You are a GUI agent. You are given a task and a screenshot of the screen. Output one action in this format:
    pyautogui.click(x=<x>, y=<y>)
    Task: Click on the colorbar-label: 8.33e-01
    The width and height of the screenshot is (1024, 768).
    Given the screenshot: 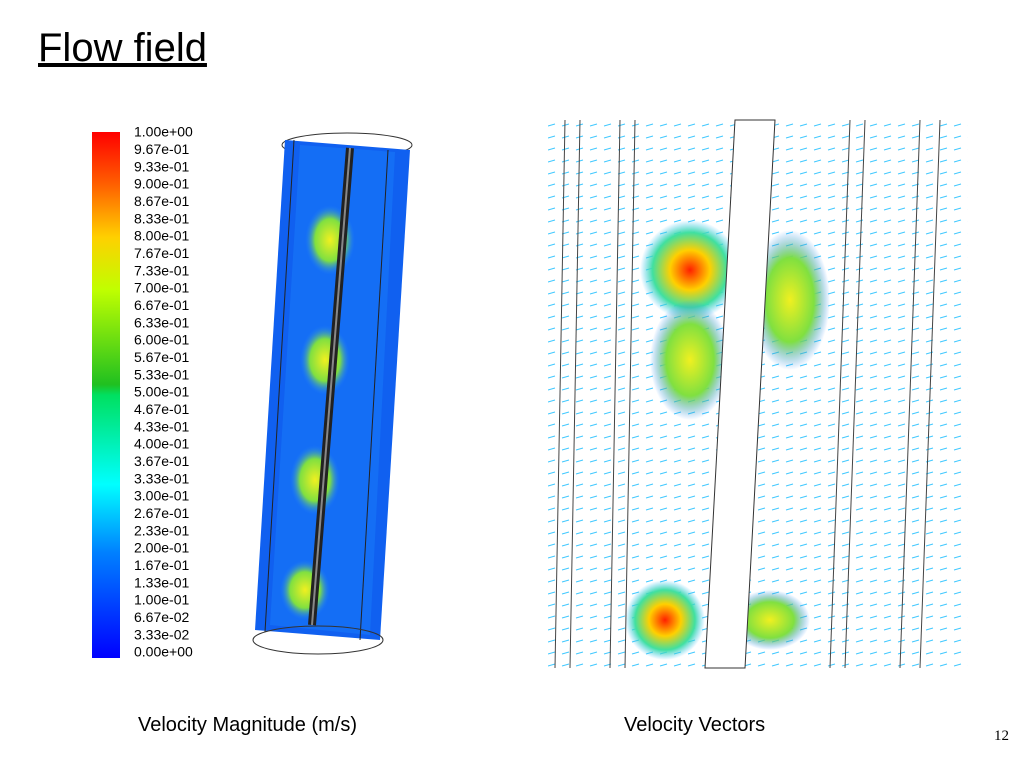 What is the action you would take?
    pyautogui.click(x=161, y=218)
    